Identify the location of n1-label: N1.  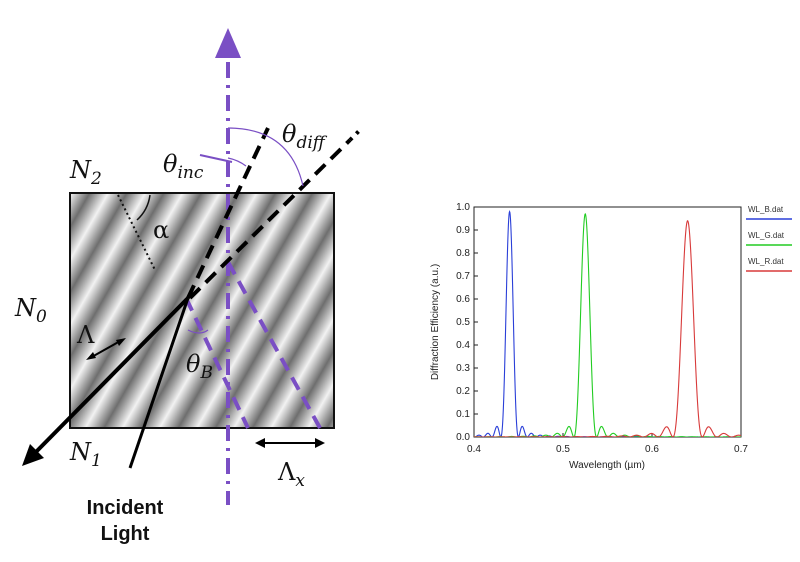
(85, 454).